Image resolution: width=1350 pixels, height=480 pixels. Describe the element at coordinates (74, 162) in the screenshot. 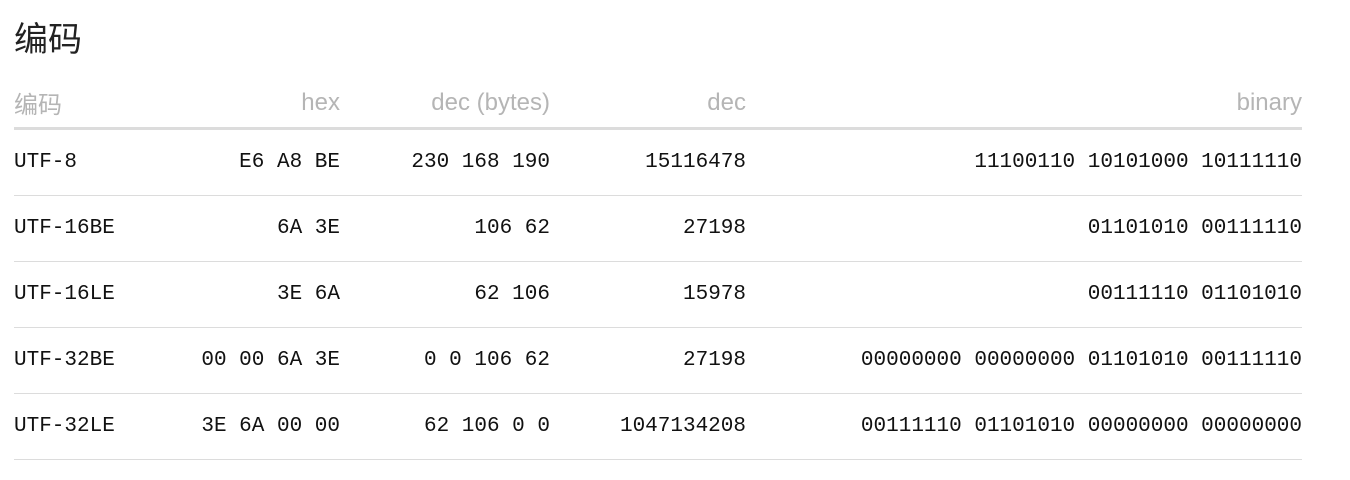

I see `cell-encoding: UTF-8` at that location.